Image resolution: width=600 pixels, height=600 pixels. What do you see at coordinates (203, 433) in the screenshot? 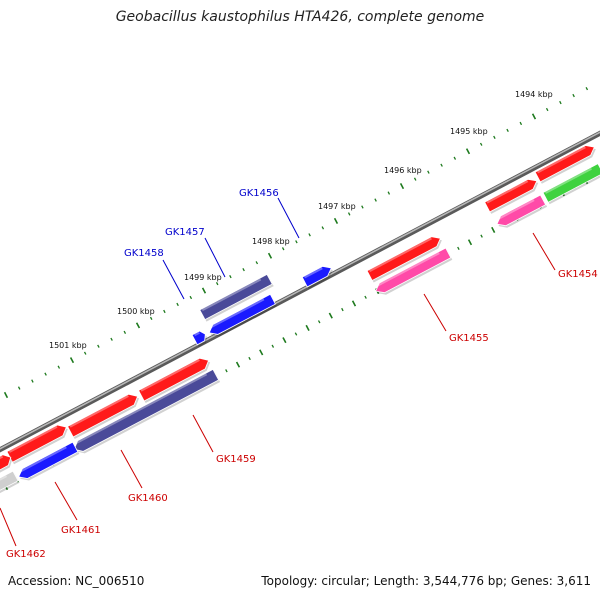
I see `leader-gk1459` at bounding box center [203, 433].